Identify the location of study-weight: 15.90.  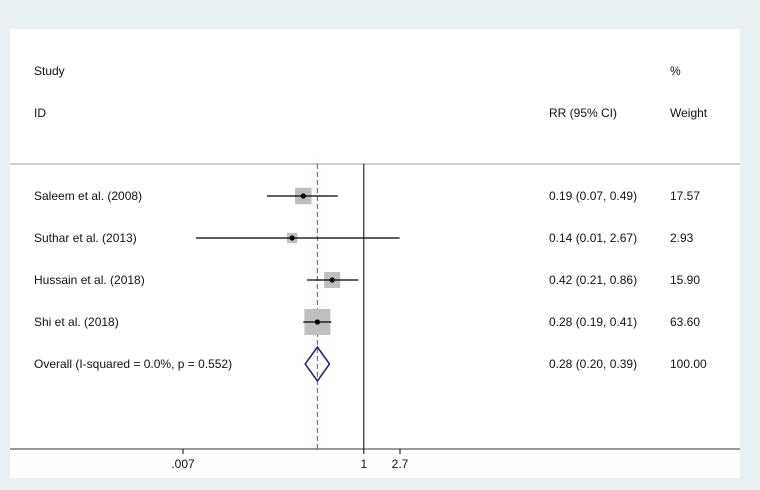
(685, 280).